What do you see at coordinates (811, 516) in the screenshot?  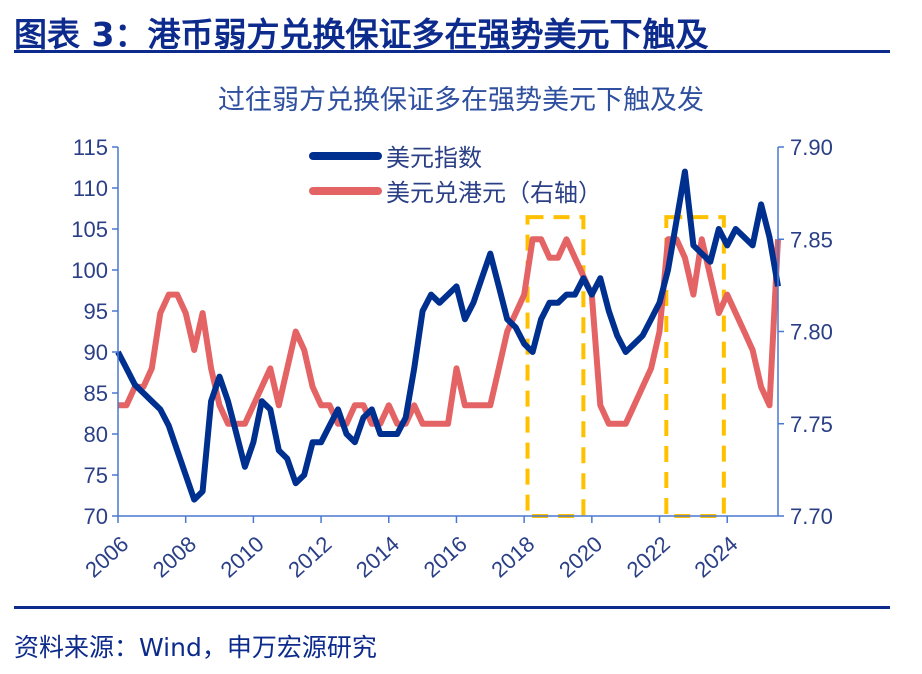 I see `right-tick-label: 7.70` at bounding box center [811, 516].